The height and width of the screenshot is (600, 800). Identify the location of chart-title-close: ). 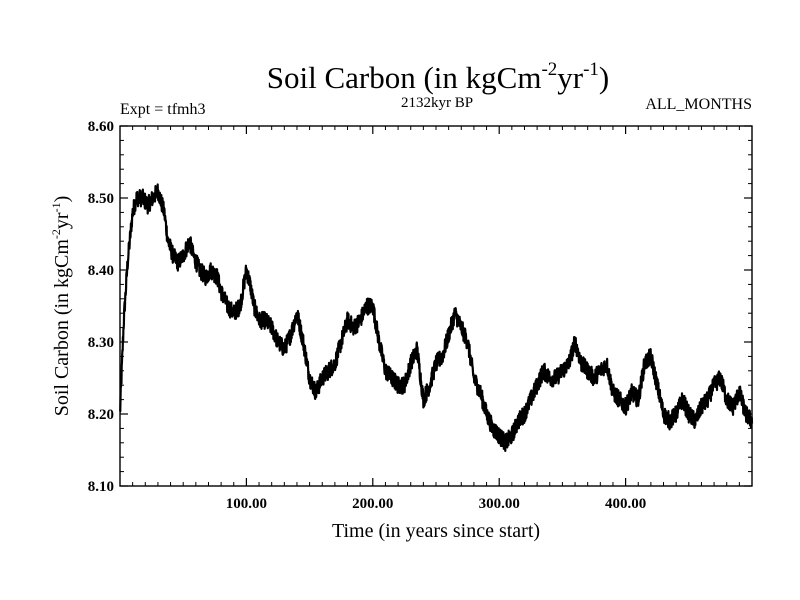
(604, 77).